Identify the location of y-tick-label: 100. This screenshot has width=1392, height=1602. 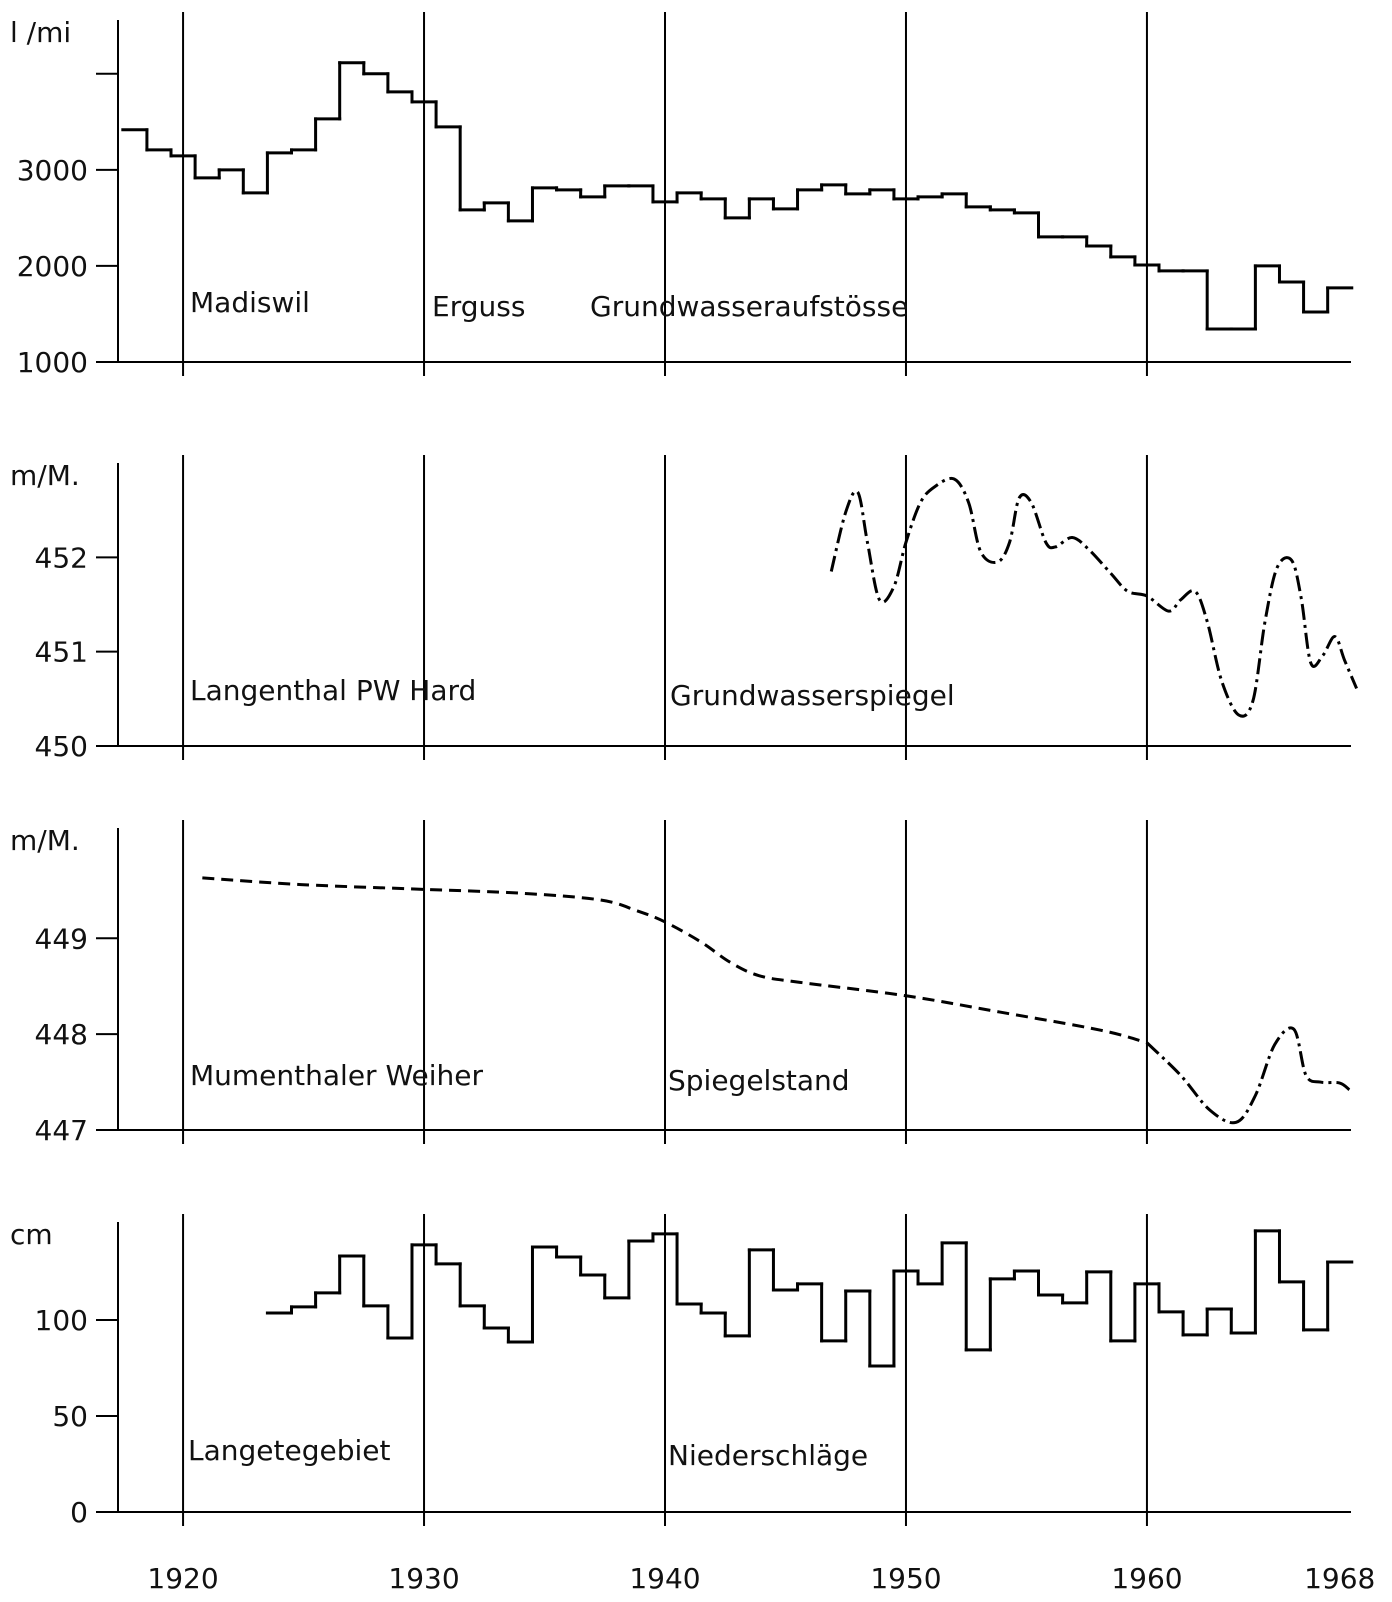
(61, 1320).